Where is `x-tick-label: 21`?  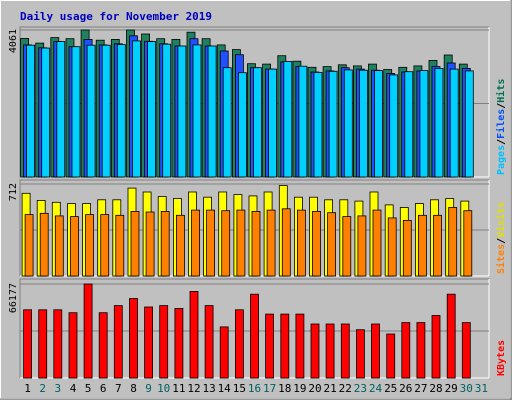
x-tick-label: 21 is located at coordinates (329, 388).